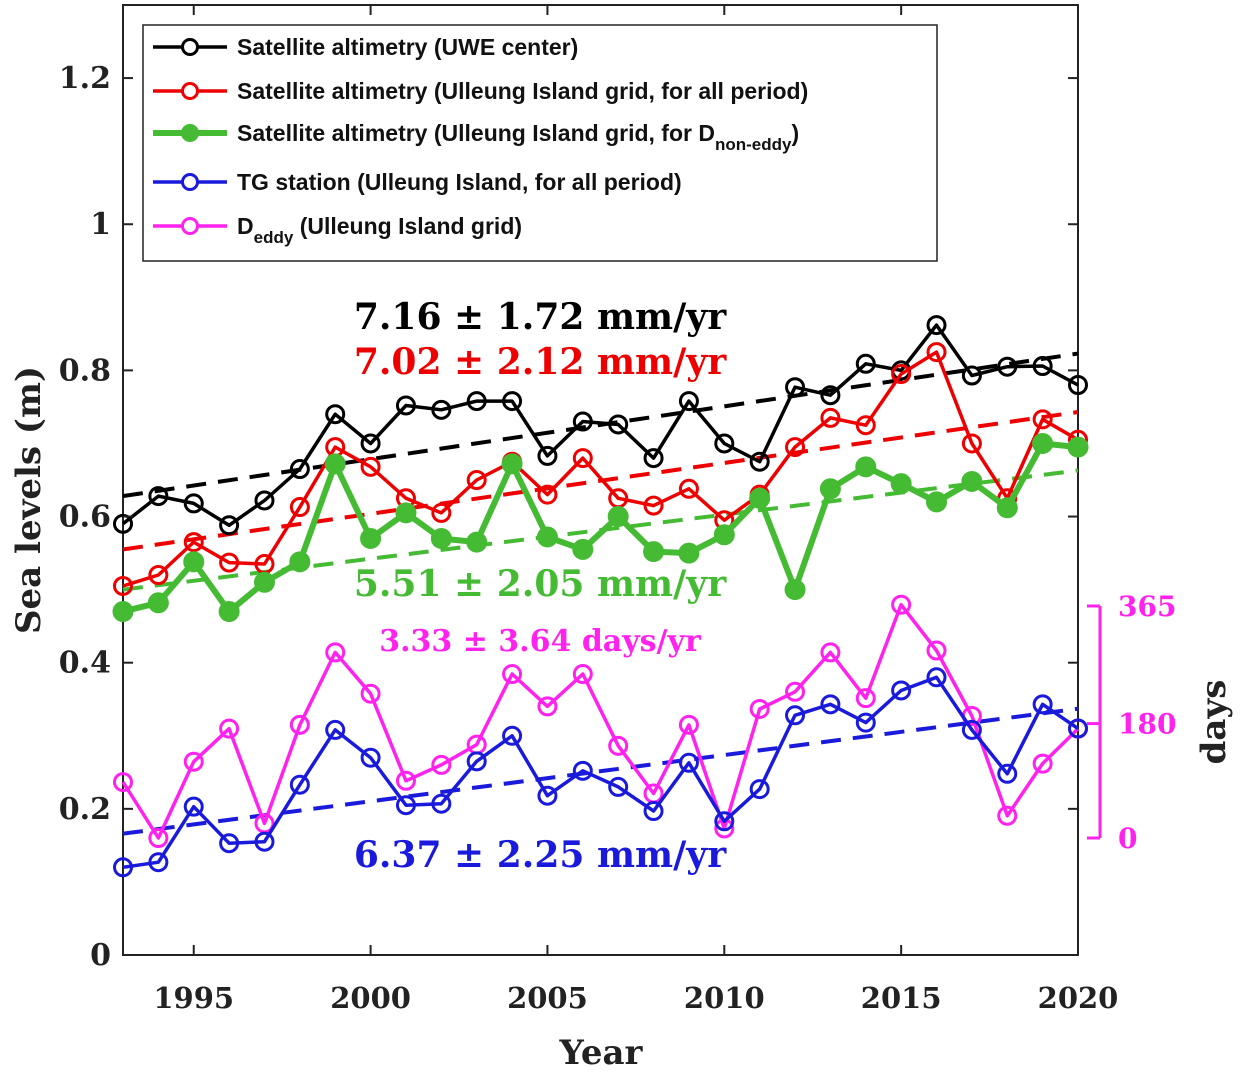 This screenshot has height=1072, width=1240. What do you see at coordinates (540, 317) in the screenshot?
I see `trend-rate-label: 7.16 ± 1.72 mm/yr` at bounding box center [540, 317].